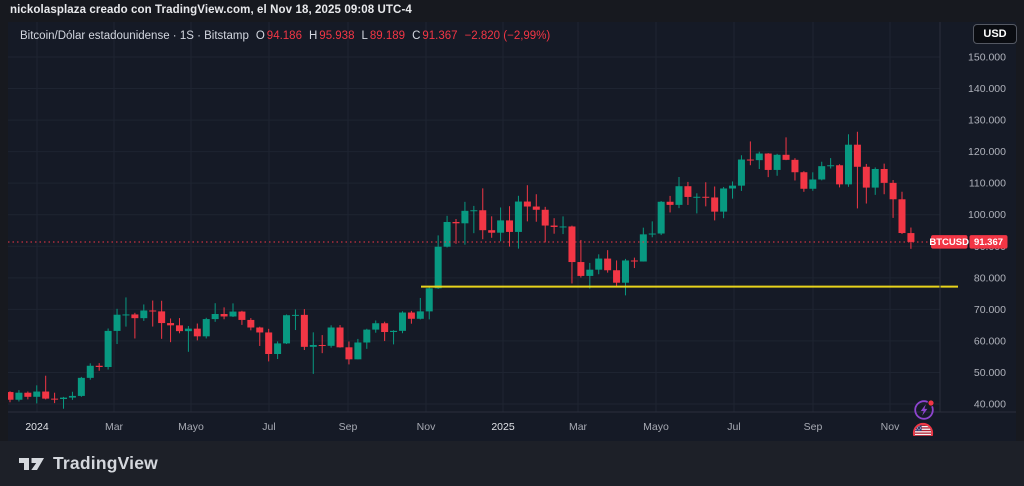  I want to click on y-axis-label: 100.000, so click(987, 215).